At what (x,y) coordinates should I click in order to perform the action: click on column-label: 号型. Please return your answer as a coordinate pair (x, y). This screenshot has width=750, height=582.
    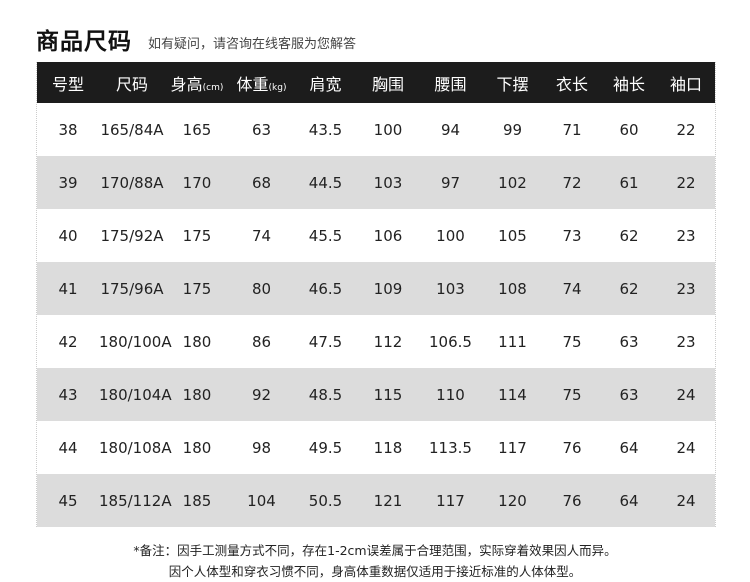
    Looking at the image, I should click on (67, 84).